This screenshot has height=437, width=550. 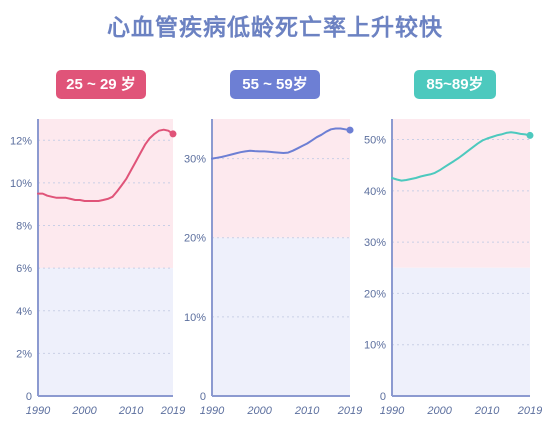 What do you see at coordinates (21, 141) in the screenshot?
I see `y-tick-label: 12%` at bounding box center [21, 141].